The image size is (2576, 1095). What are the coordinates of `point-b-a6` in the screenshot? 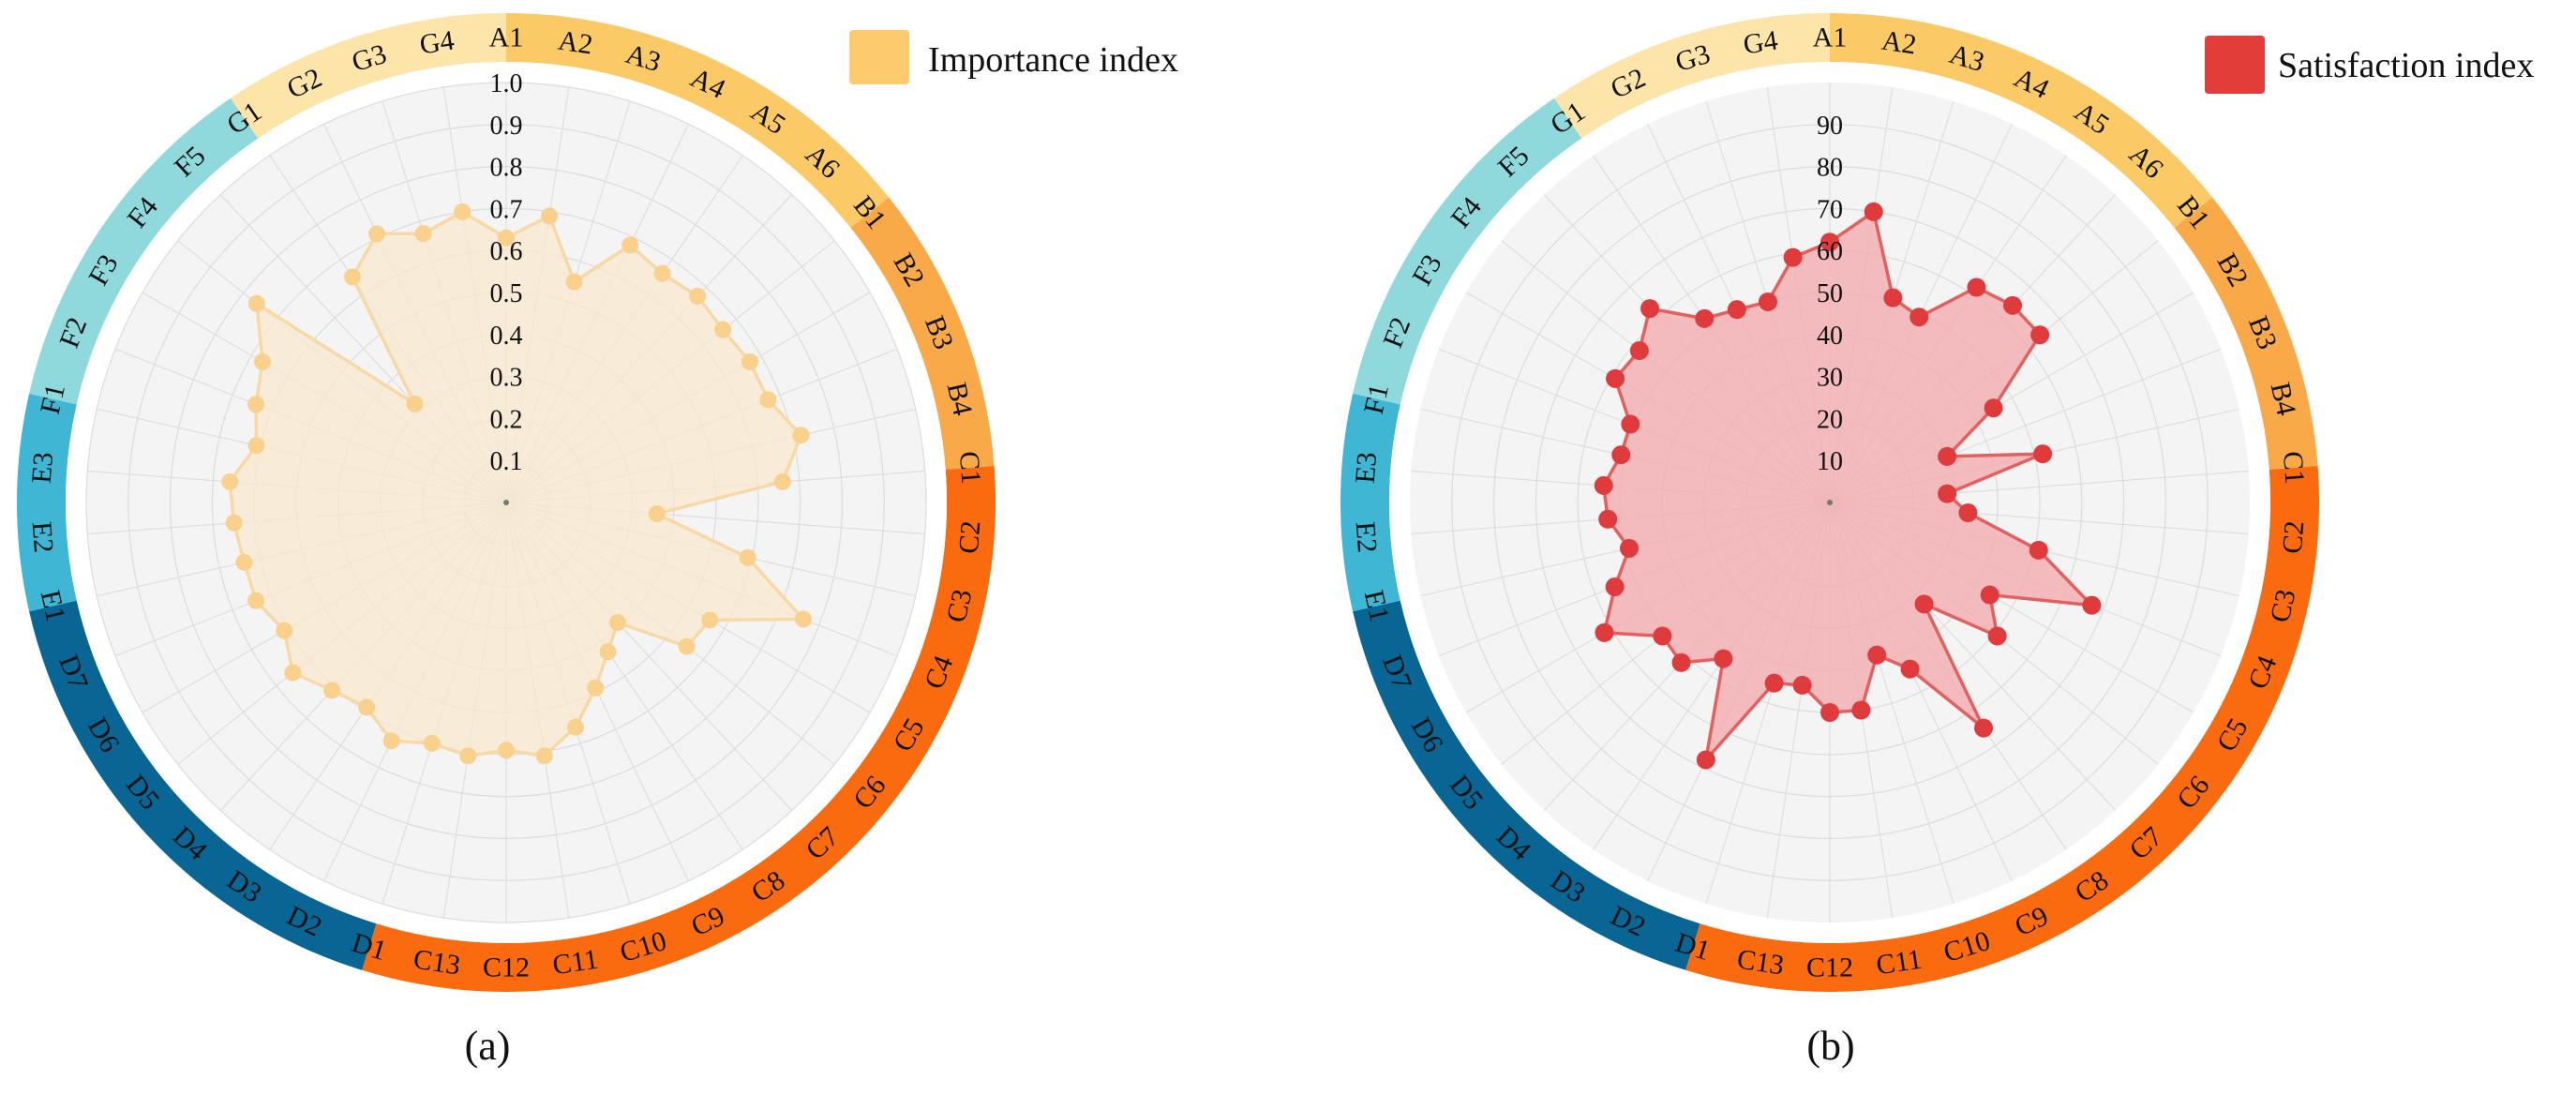 It's located at (2013, 305).